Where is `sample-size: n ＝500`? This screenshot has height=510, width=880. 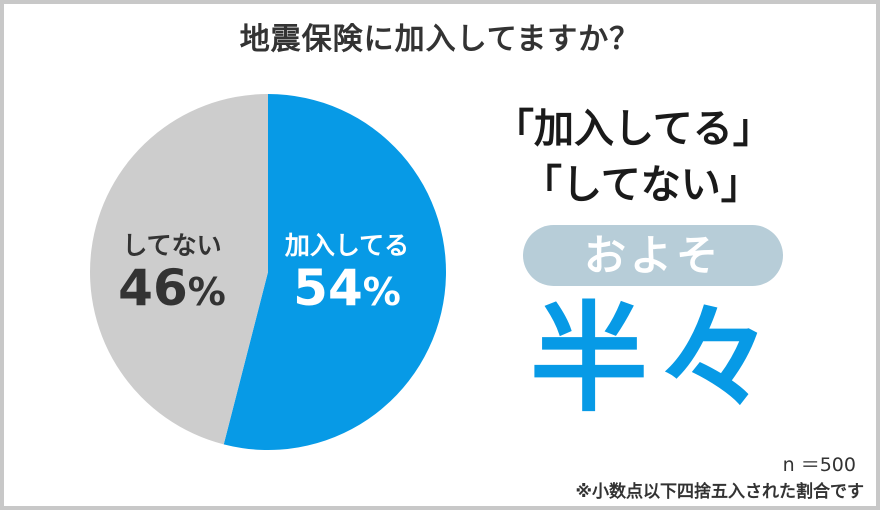
sample-size: n ＝500 is located at coordinates (819, 465).